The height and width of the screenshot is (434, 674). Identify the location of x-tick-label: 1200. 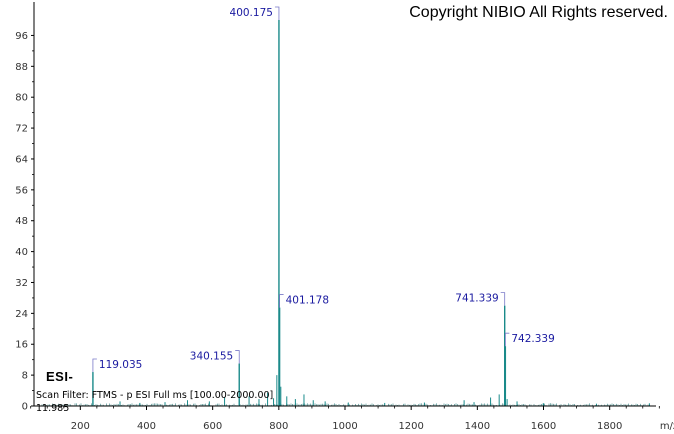
(410, 426).